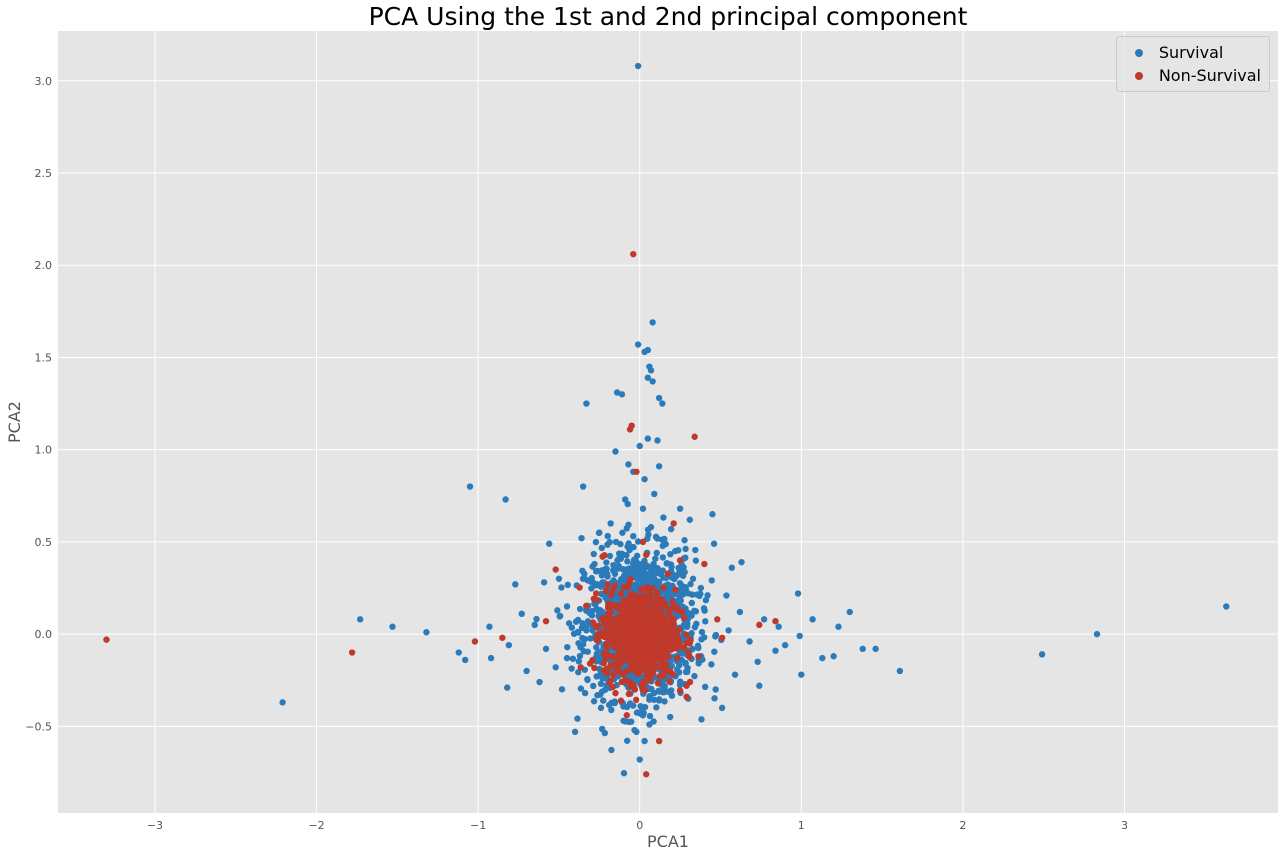 The height and width of the screenshot is (856, 1288). What do you see at coordinates (155, 825) in the screenshot?
I see `x-tick-label: −3` at bounding box center [155, 825].